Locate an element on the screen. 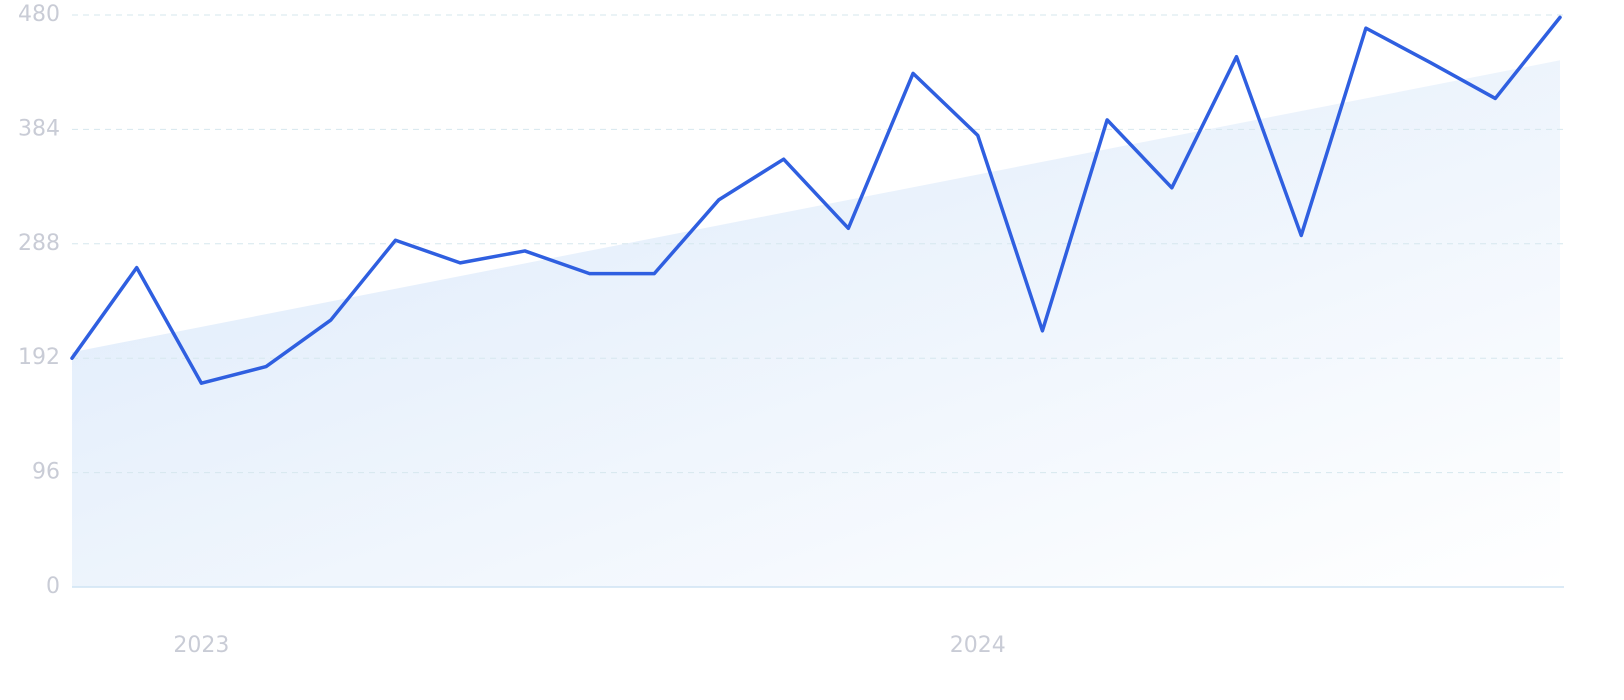 The width and height of the screenshot is (1624, 700). y-tick-label: 384 is located at coordinates (39, 128).